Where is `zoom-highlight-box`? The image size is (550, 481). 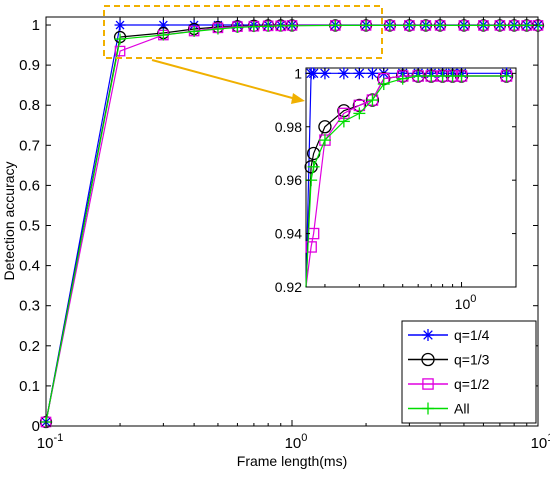 zoom-highlight-box is located at coordinates (243, 32).